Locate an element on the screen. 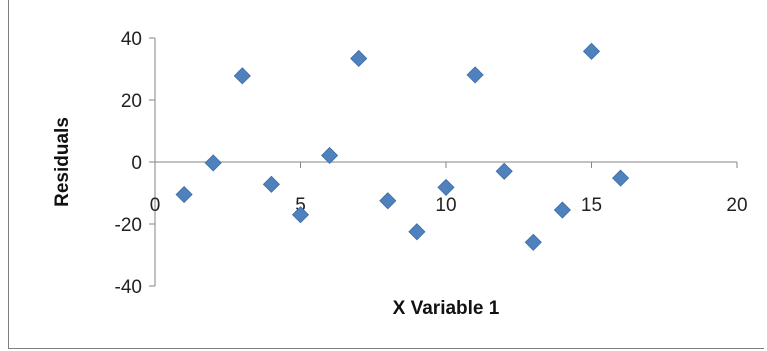  x-tick-label: 0 is located at coordinates (155, 205).